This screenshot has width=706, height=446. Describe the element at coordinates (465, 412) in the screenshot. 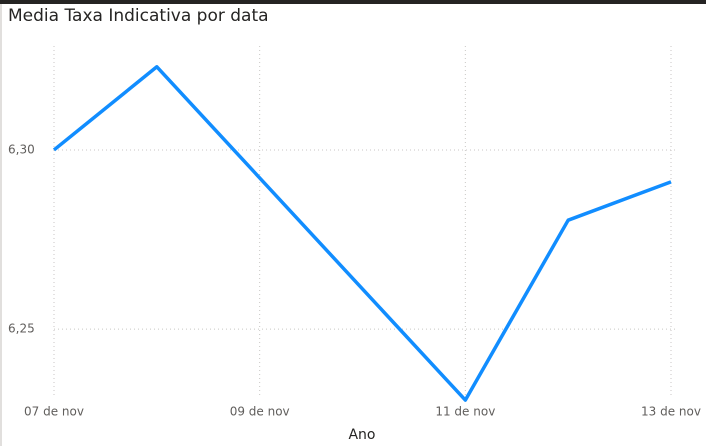

I see `x-tick-label: 11 de nov` at that location.